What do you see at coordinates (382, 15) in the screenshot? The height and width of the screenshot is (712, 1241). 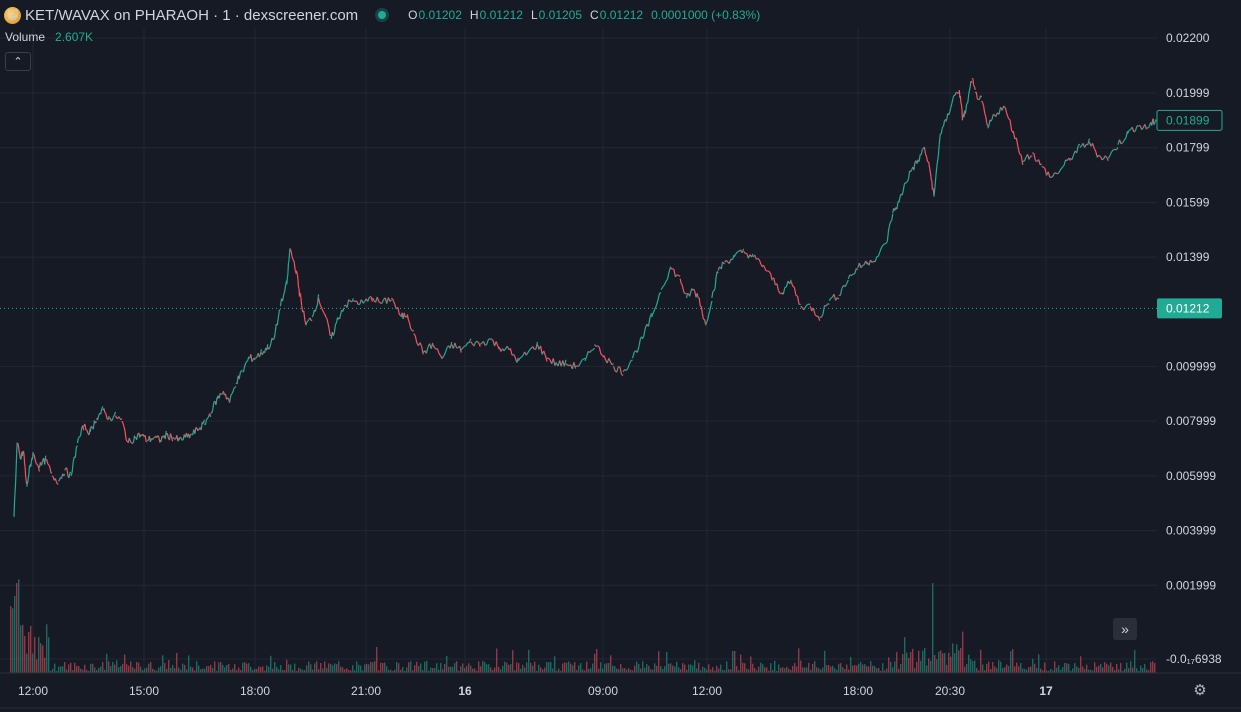 I see `market-status-icon` at bounding box center [382, 15].